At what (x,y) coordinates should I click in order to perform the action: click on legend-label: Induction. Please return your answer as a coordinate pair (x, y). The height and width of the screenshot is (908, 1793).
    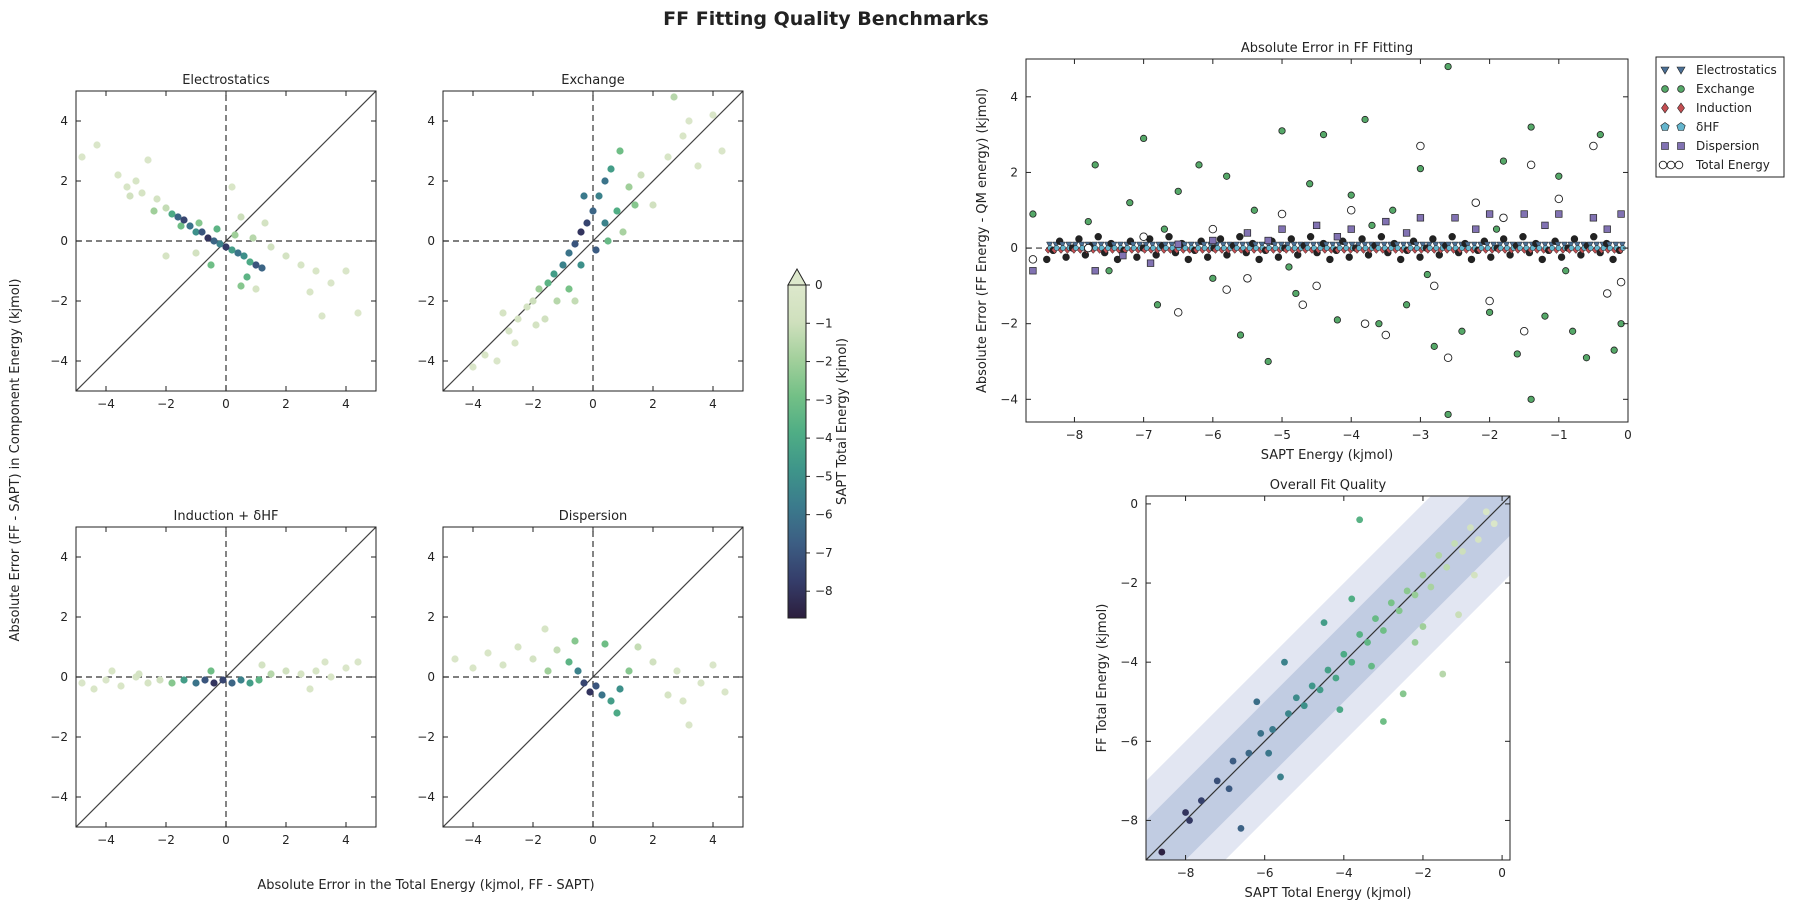
    Looking at the image, I should click on (1724, 108).